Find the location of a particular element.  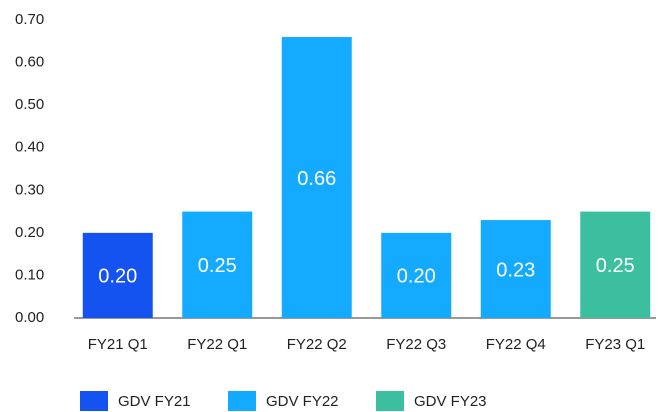

y-tick-label: 0.20 is located at coordinates (29, 232).